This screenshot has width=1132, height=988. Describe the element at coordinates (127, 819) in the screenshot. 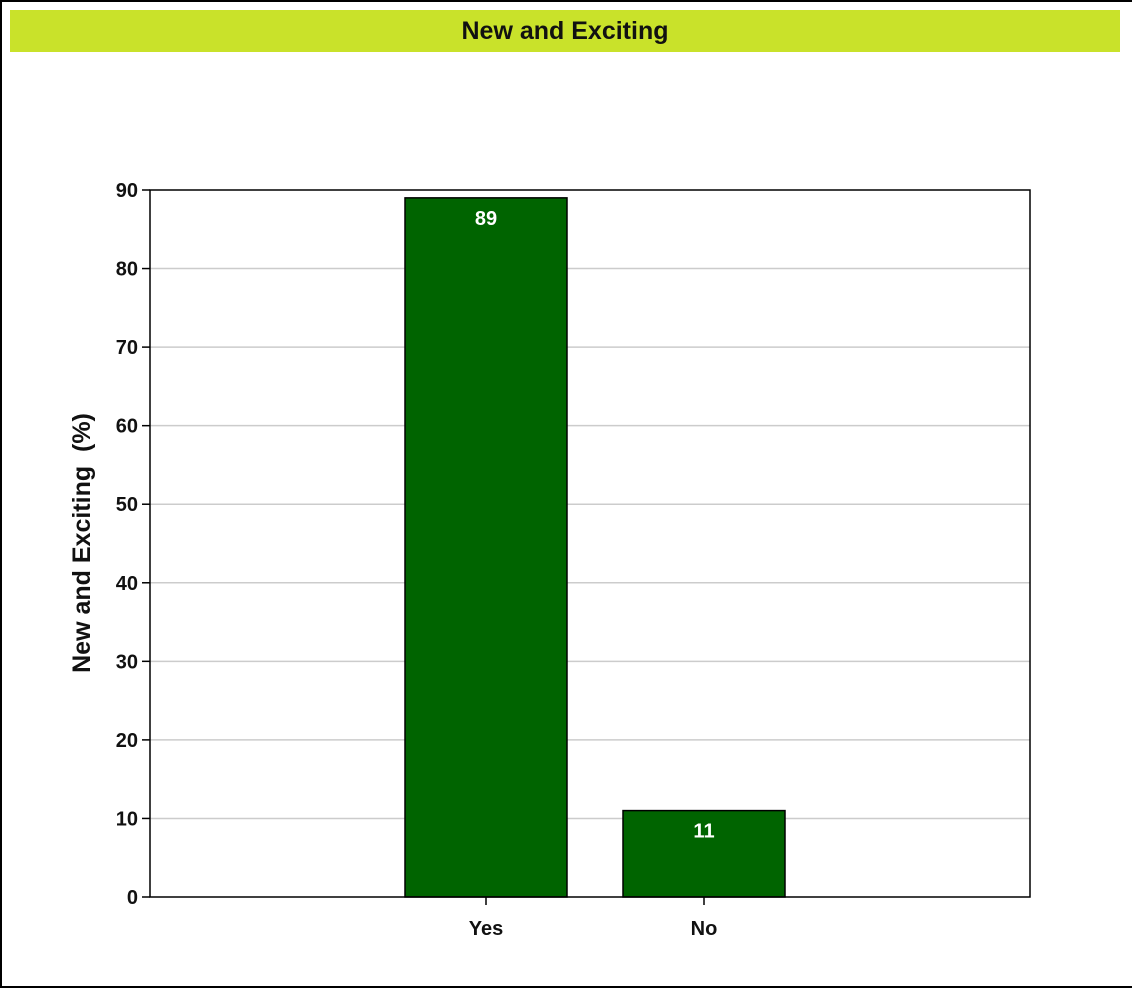

I see `y-tick-label: 10` at that location.